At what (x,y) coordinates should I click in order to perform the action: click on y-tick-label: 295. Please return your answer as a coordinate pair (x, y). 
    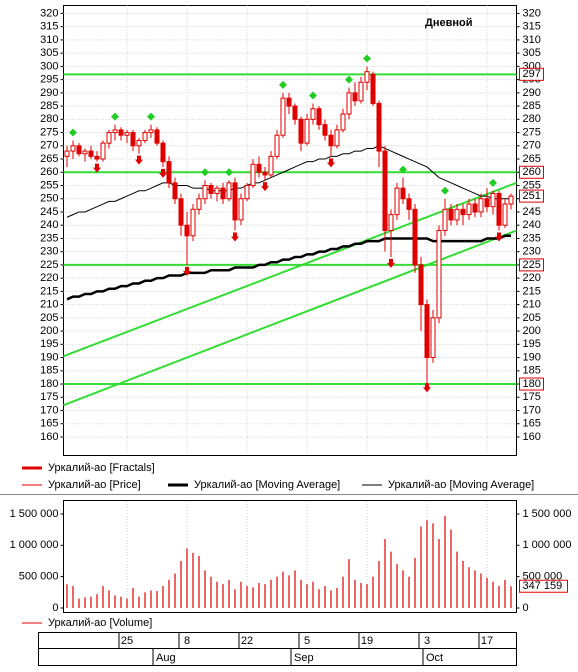
    Looking at the image, I should click on (49, 80).